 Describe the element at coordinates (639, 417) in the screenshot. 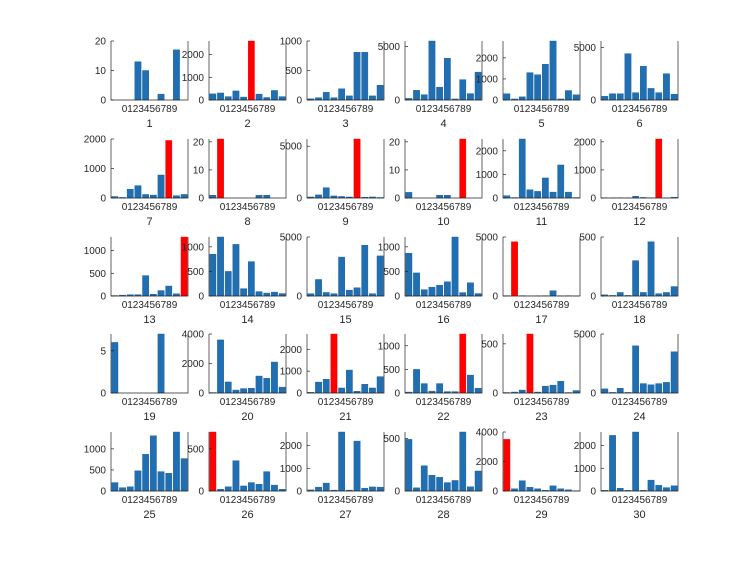

I see `subplot-label: 24` at that location.